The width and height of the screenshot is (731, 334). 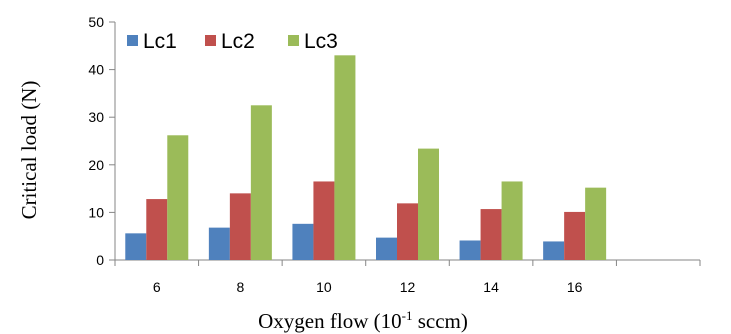 I want to click on x-tick-label: 8, so click(x=240, y=287).